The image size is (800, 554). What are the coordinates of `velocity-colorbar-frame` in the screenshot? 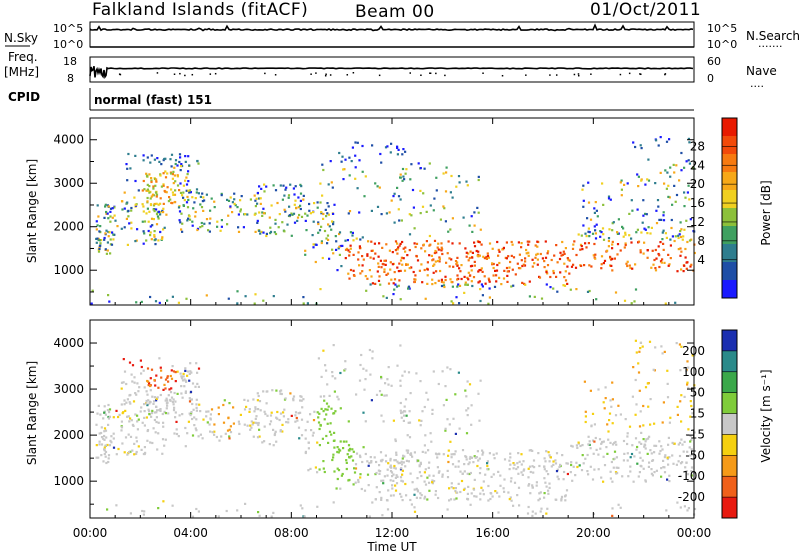 It's located at (729, 424).